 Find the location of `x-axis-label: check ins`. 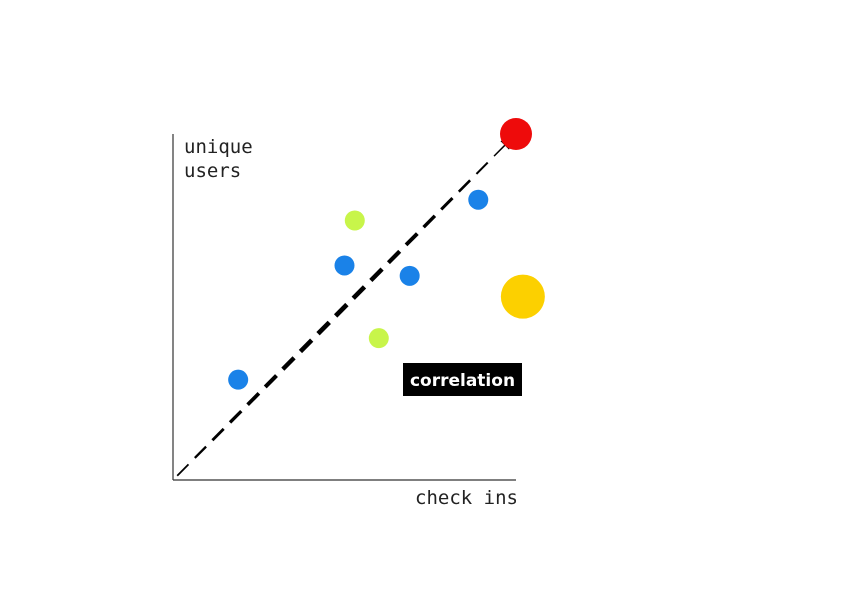

x-axis-label: check ins is located at coordinates (466, 498).